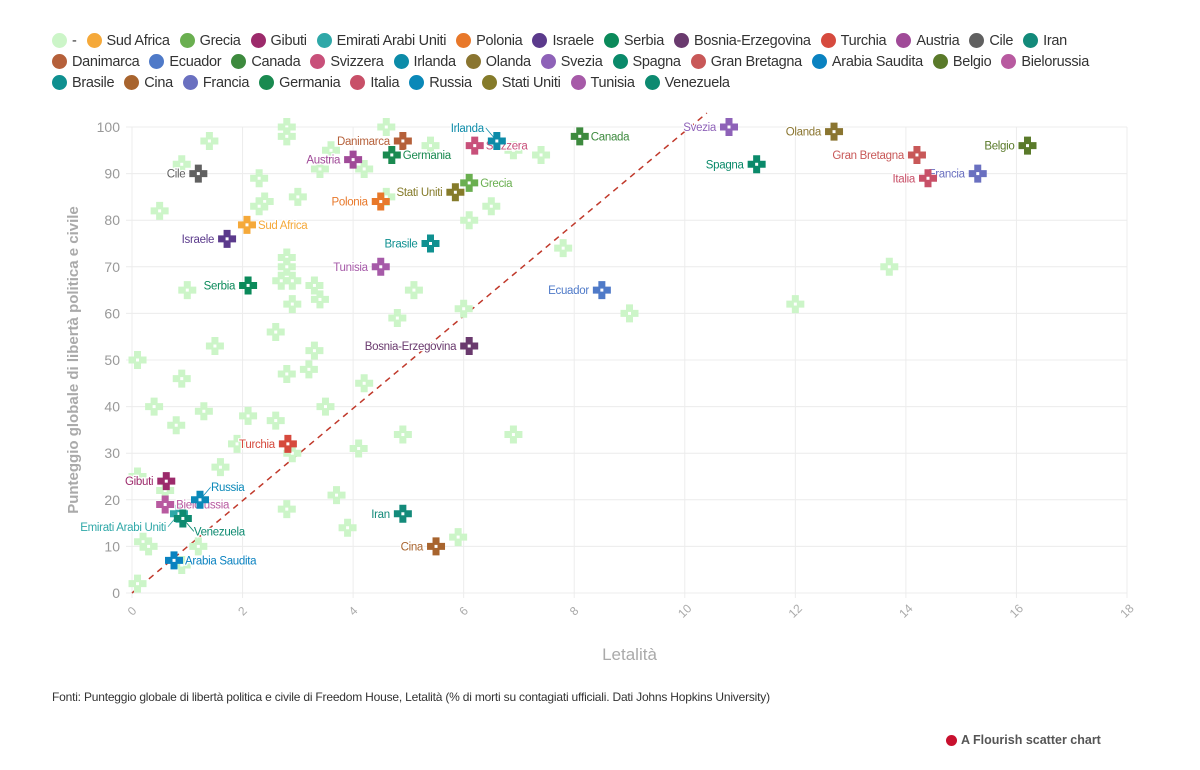 The image size is (1200, 770). What do you see at coordinates (212, 560) in the screenshot?
I see `data-point: Arabia Saudita` at bounding box center [212, 560].